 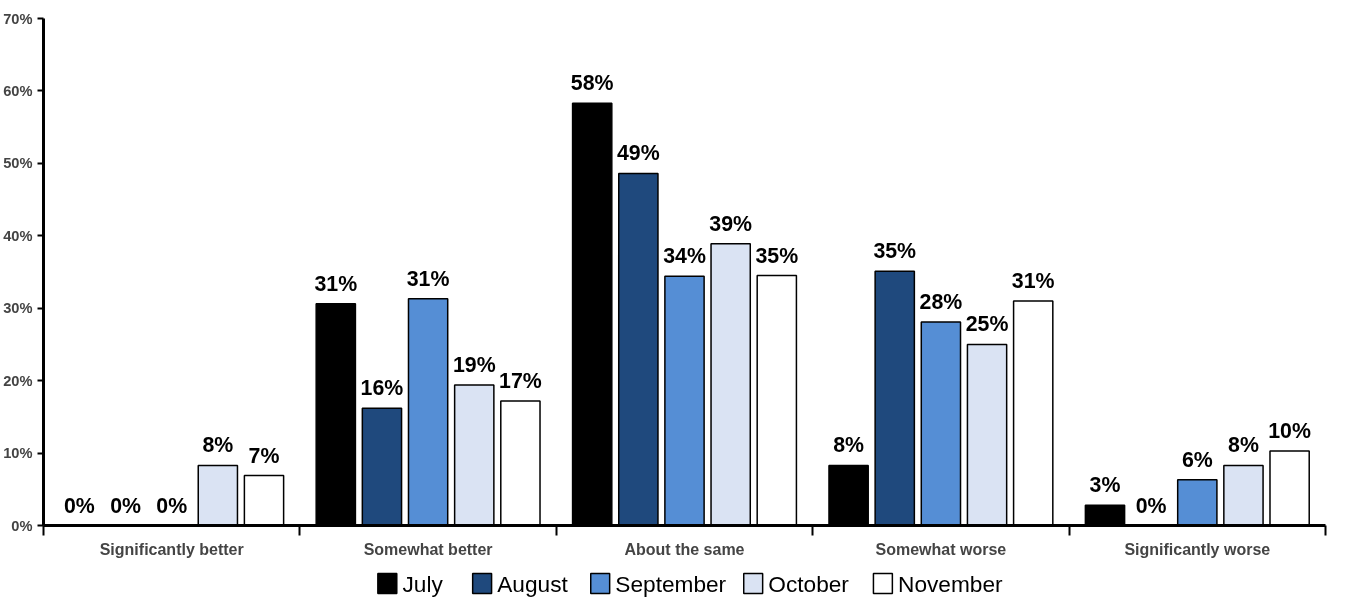 What do you see at coordinates (18, 380) in the screenshot?
I see `y-tick-label: 20%` at bounding box center [18, 380].